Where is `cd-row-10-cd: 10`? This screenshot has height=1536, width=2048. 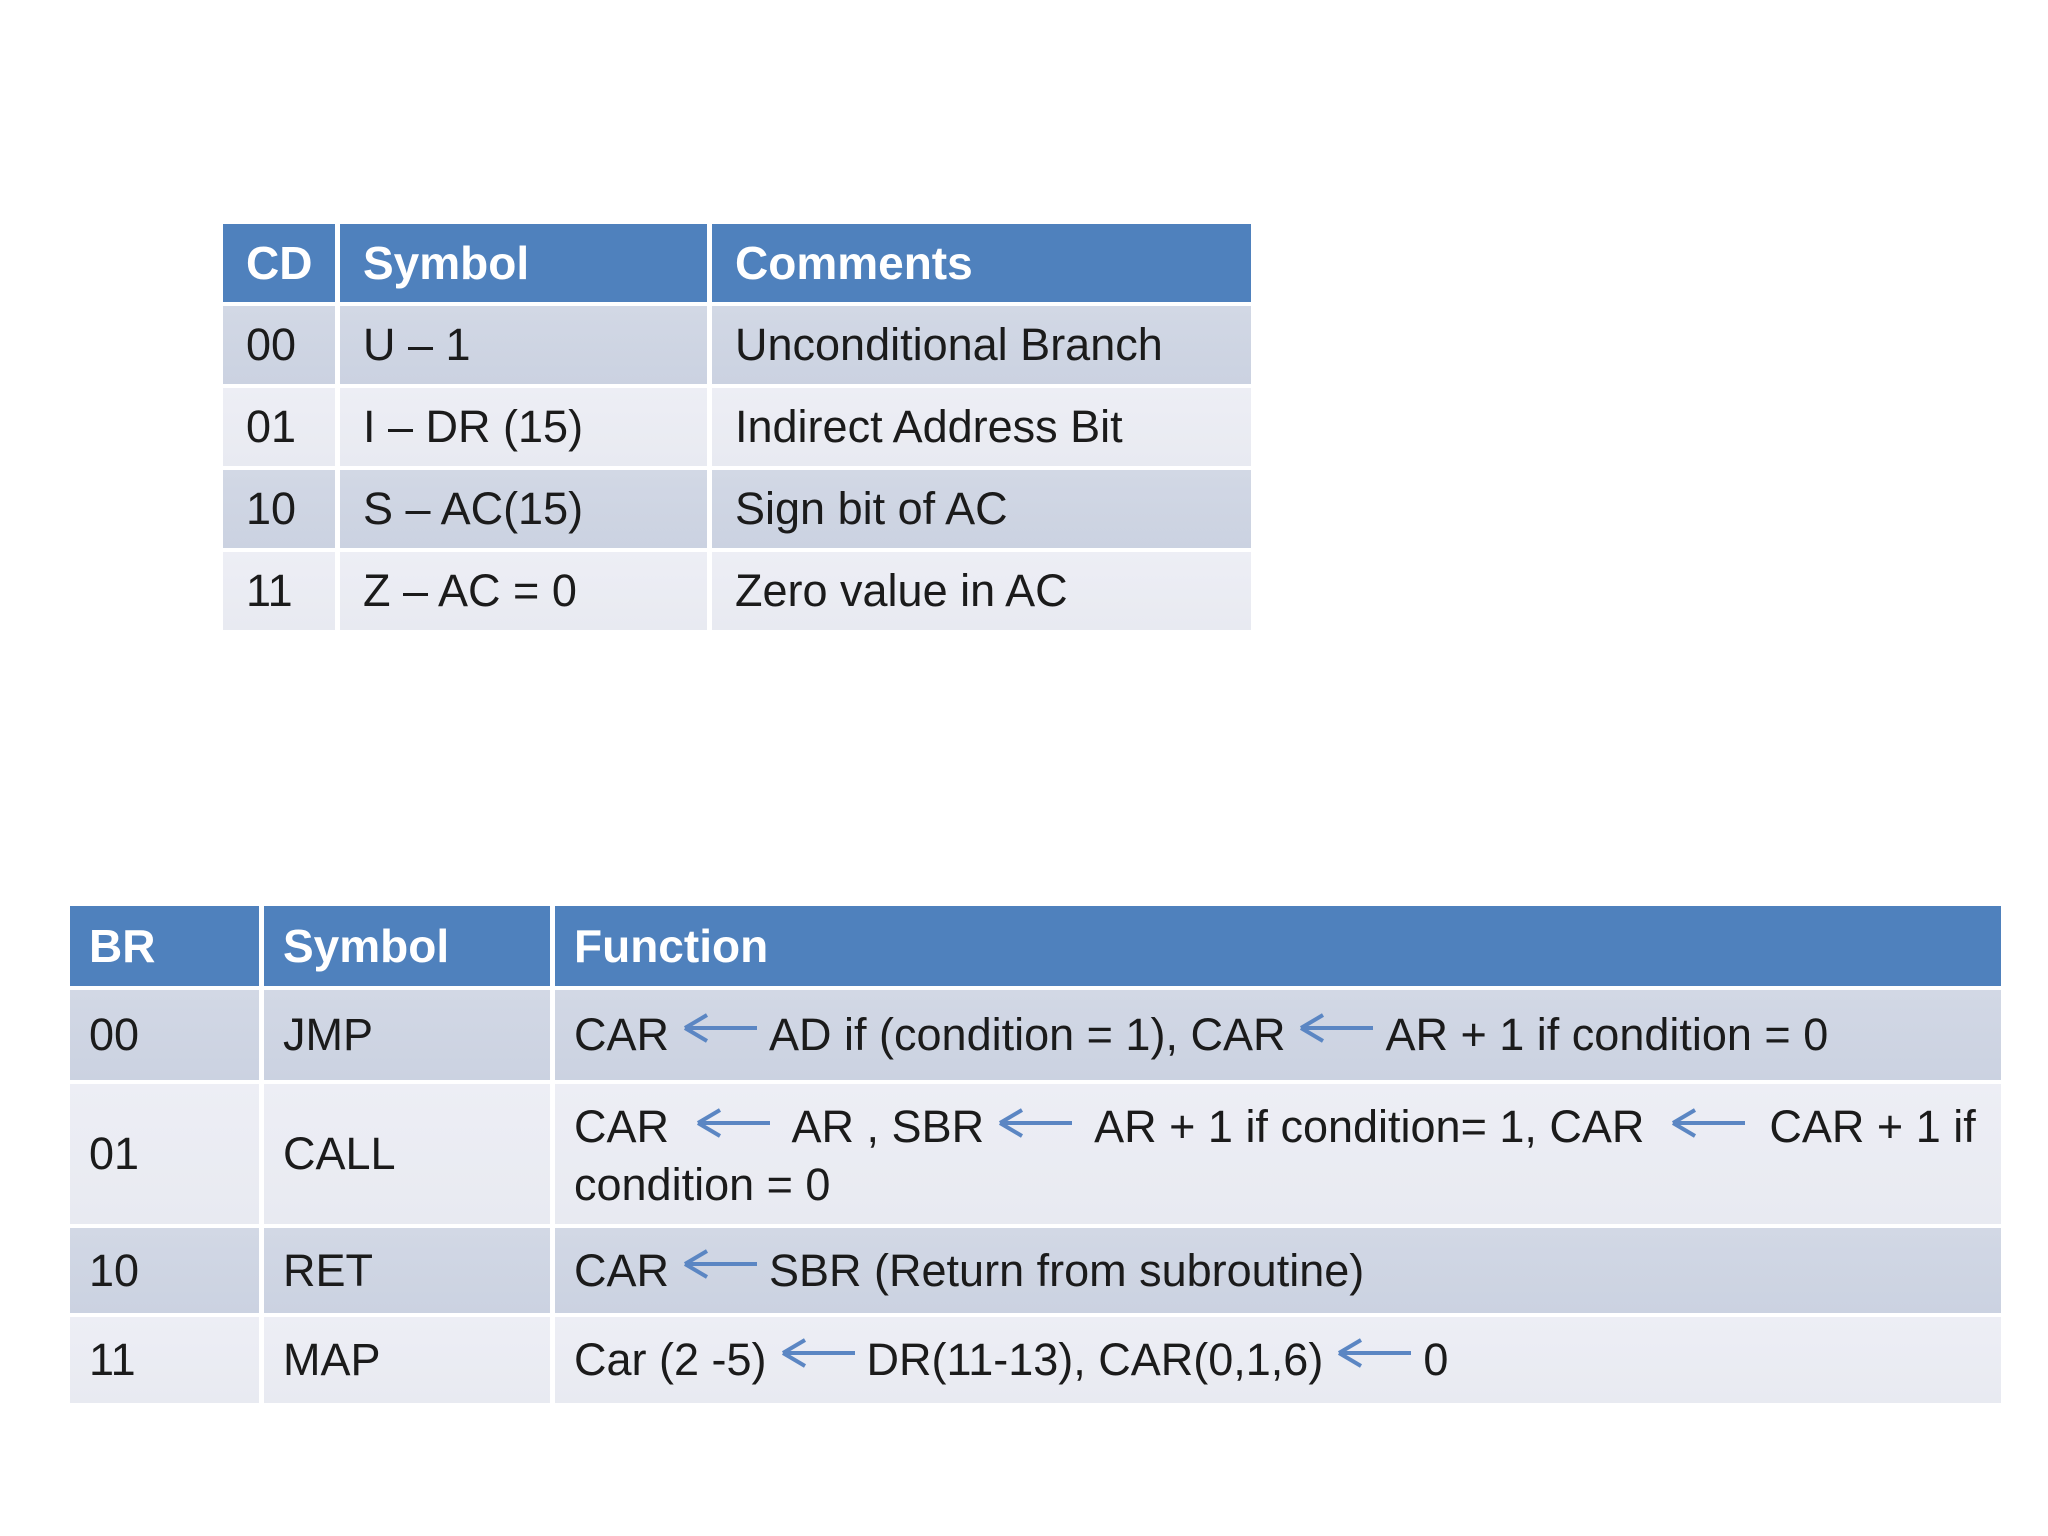
cd-row-10-cd: 10 is located at coordinates (279, 509).